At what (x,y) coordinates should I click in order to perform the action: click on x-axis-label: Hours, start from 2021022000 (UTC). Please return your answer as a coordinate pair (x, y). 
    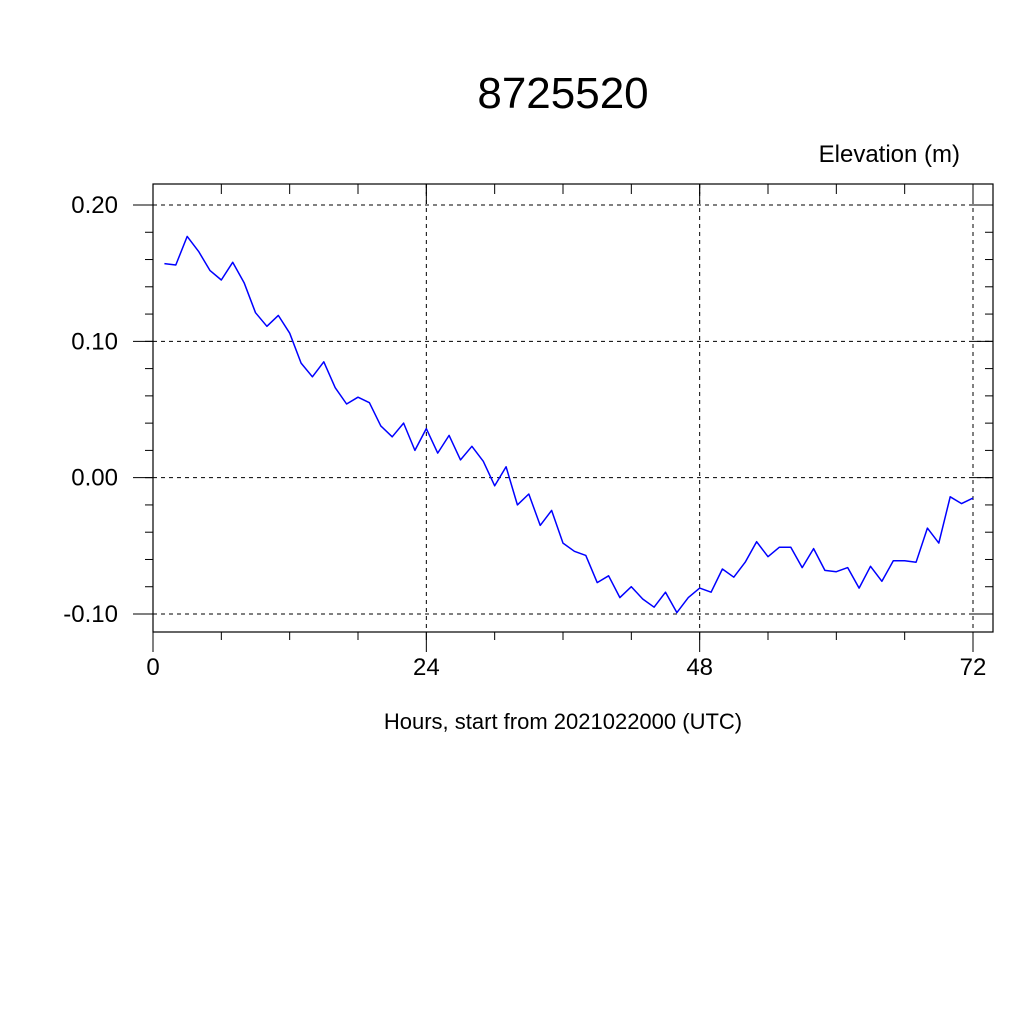
    Looking at the image, I should click on (563, 721).